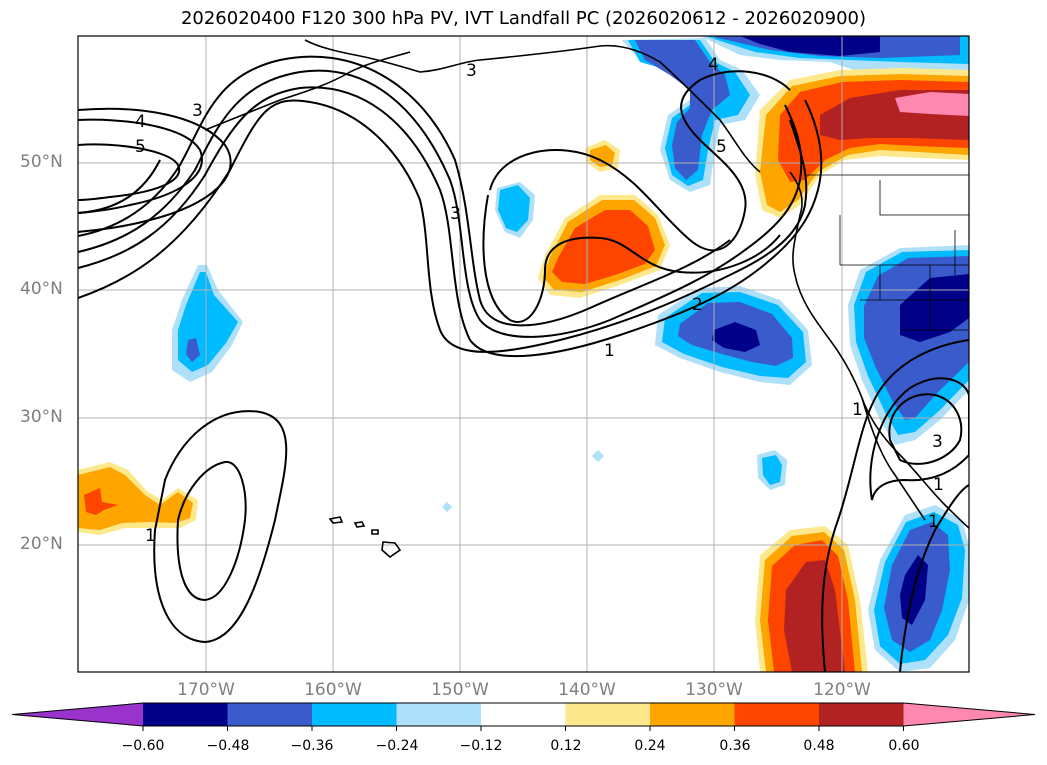 This screenshot has height=765, width=1047. Describe the element at coordinates (514, 208) in the screenshot. I see `shade-blob-145w-mid` at that location.